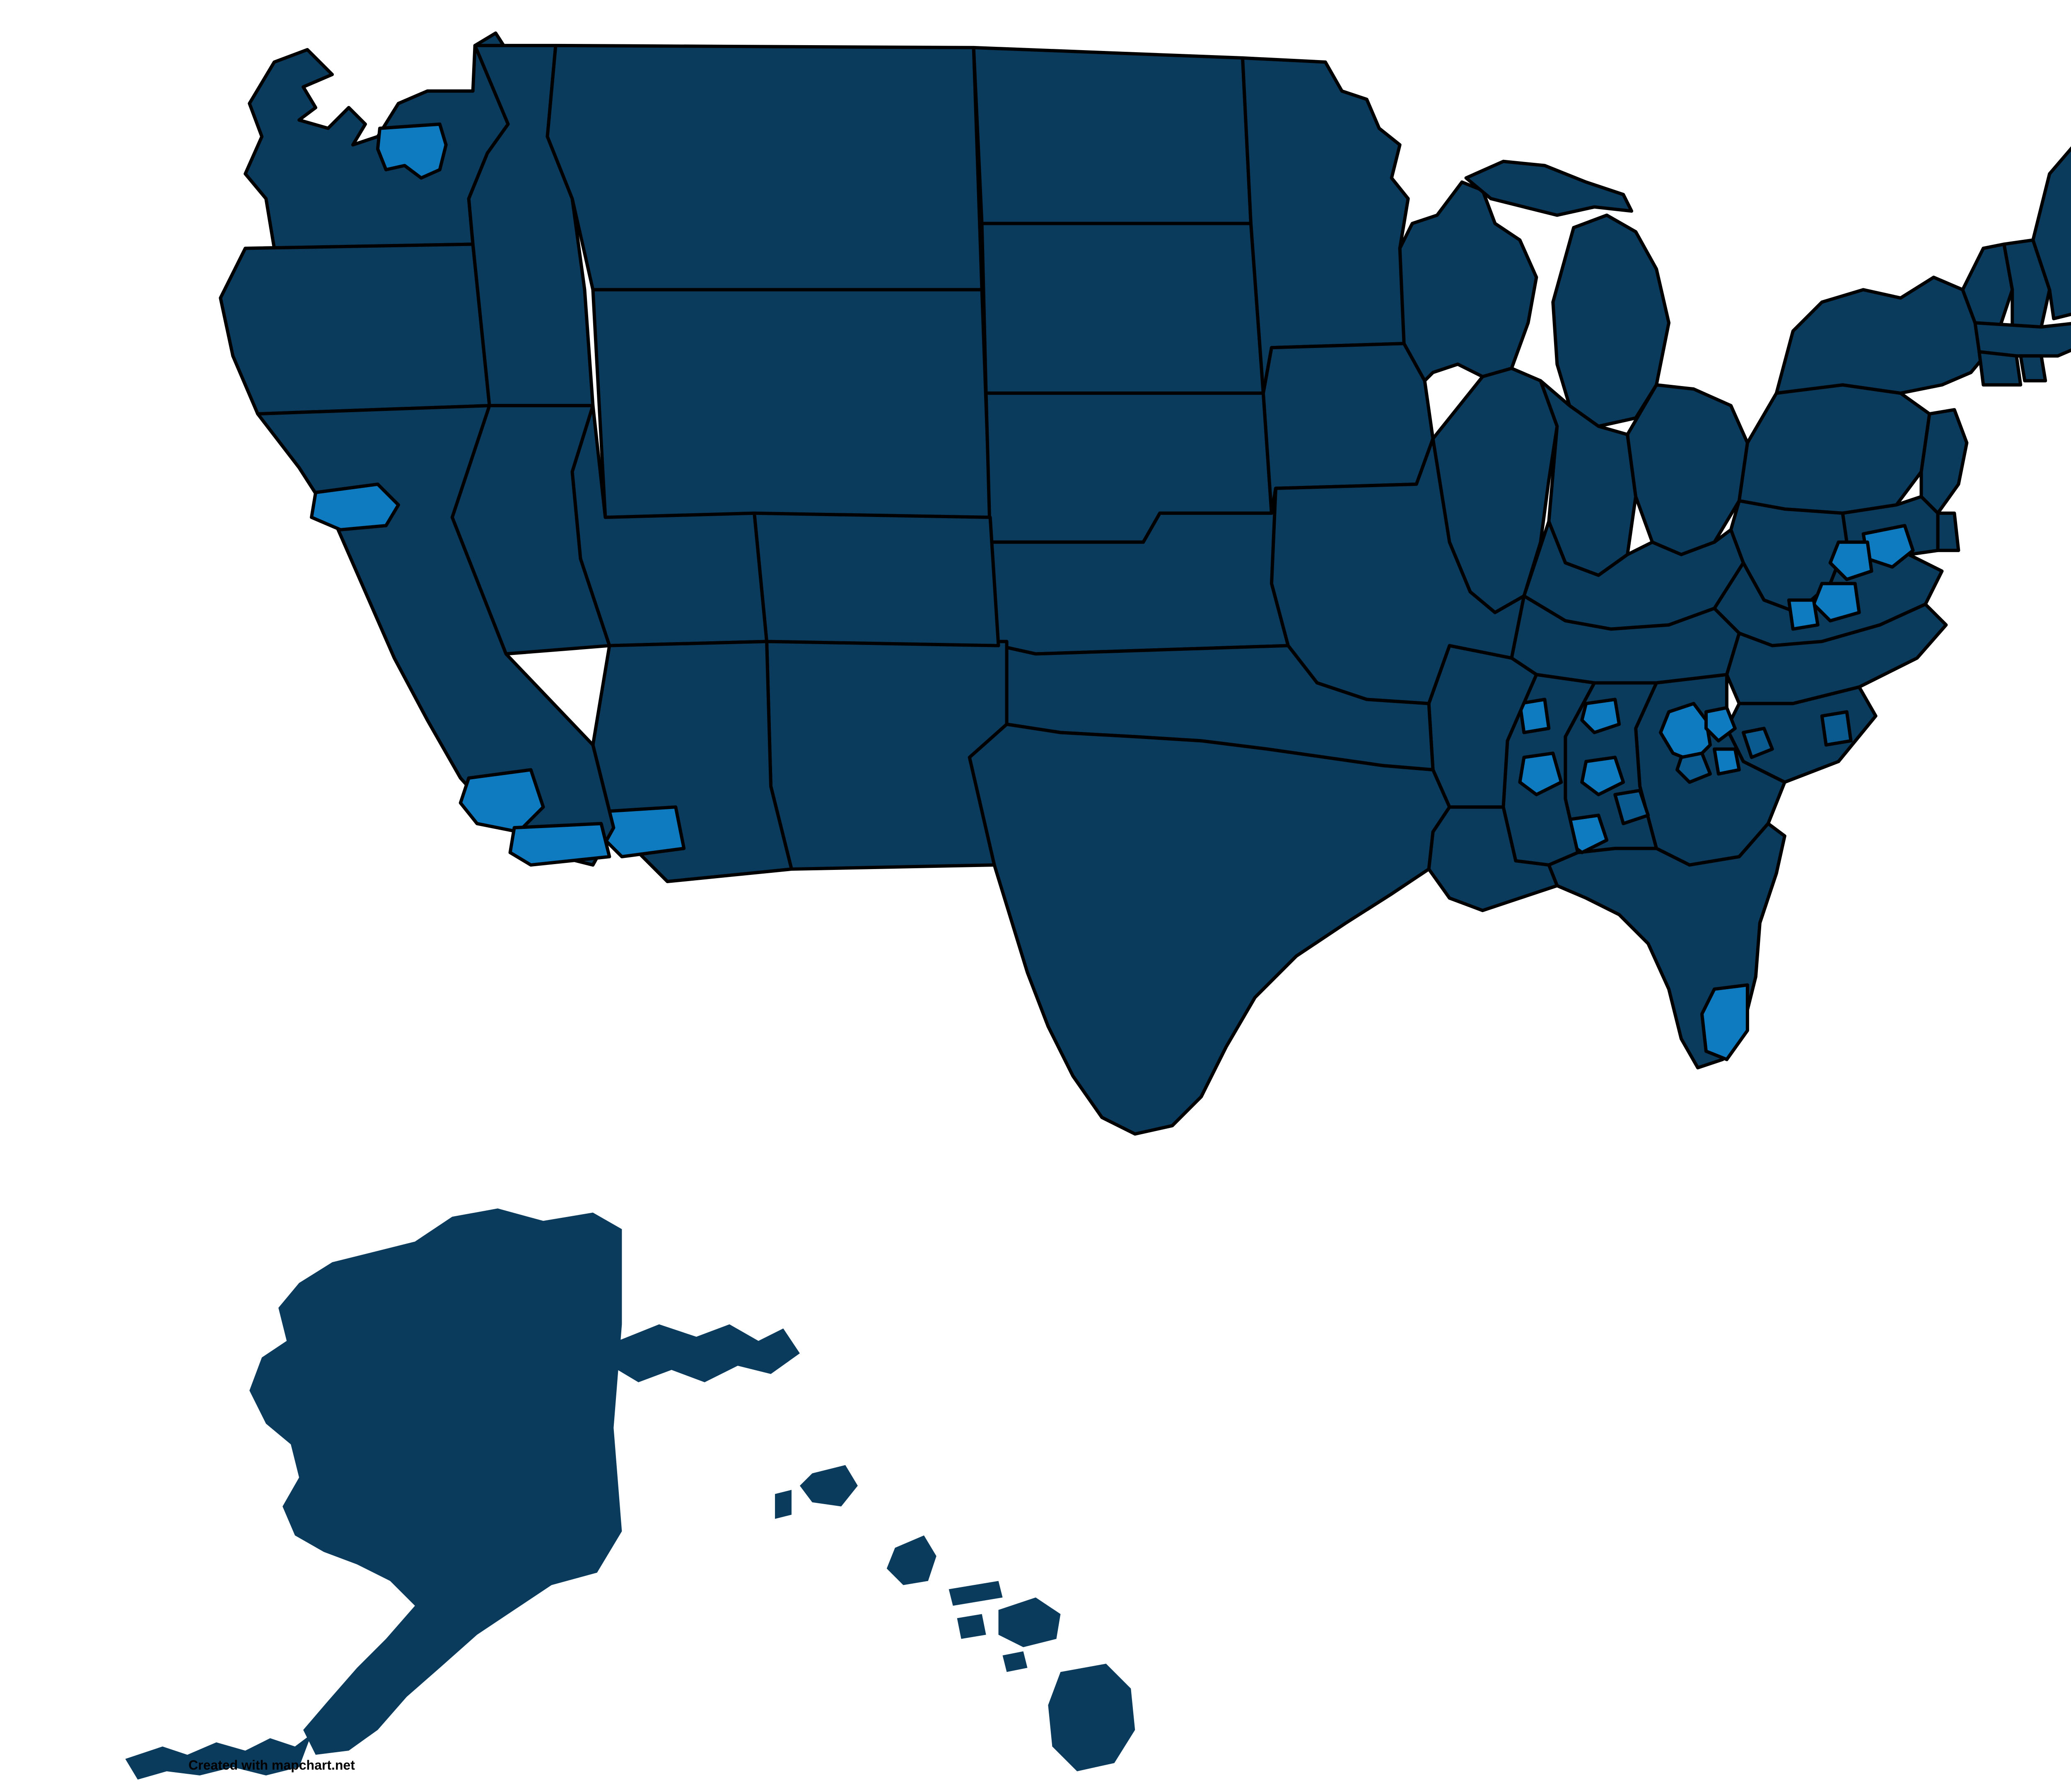 The image size is (2071, 1792). What do you see at coordinates (412, 151) in the screenshot?
I see `county-king-wa` at bounding box center [412, 151].